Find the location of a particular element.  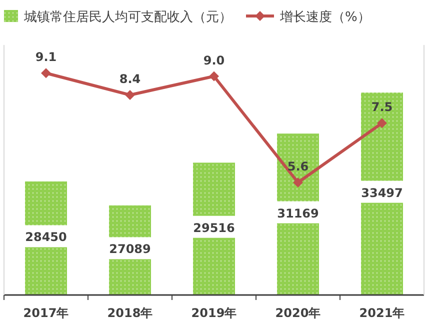

x-tick-label: 2020年 is located at coordinates (298, 313).